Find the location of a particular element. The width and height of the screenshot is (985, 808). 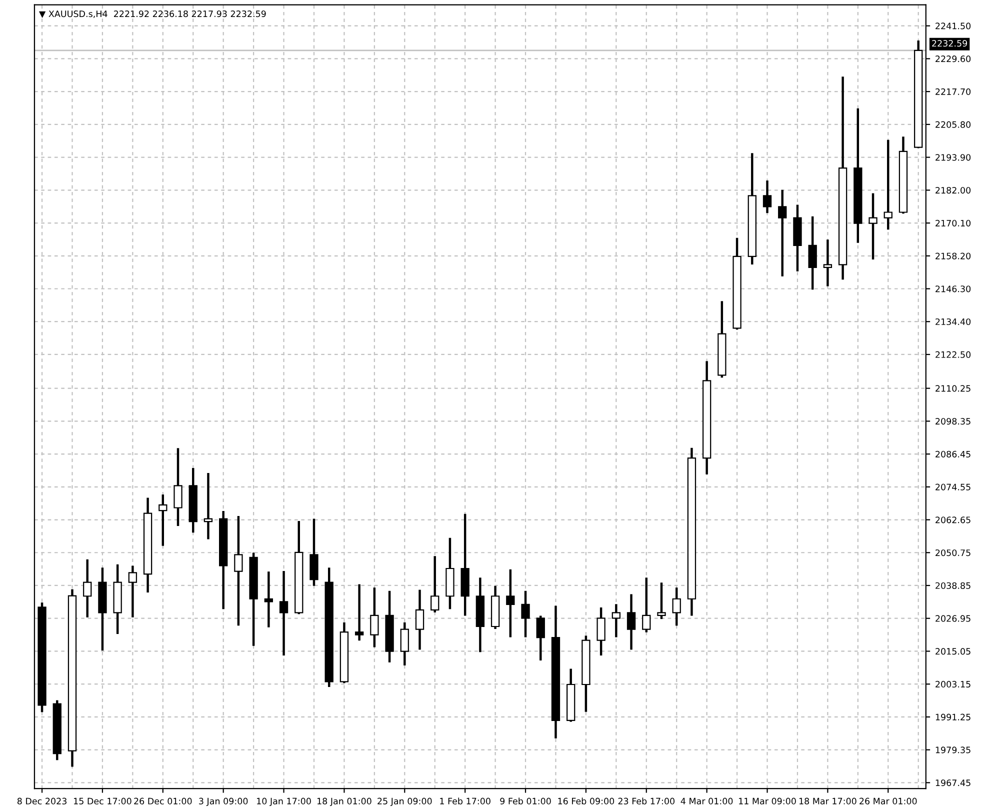

x-tick-label: 9 Feb 01:00 is located at coordinates (525, 801).